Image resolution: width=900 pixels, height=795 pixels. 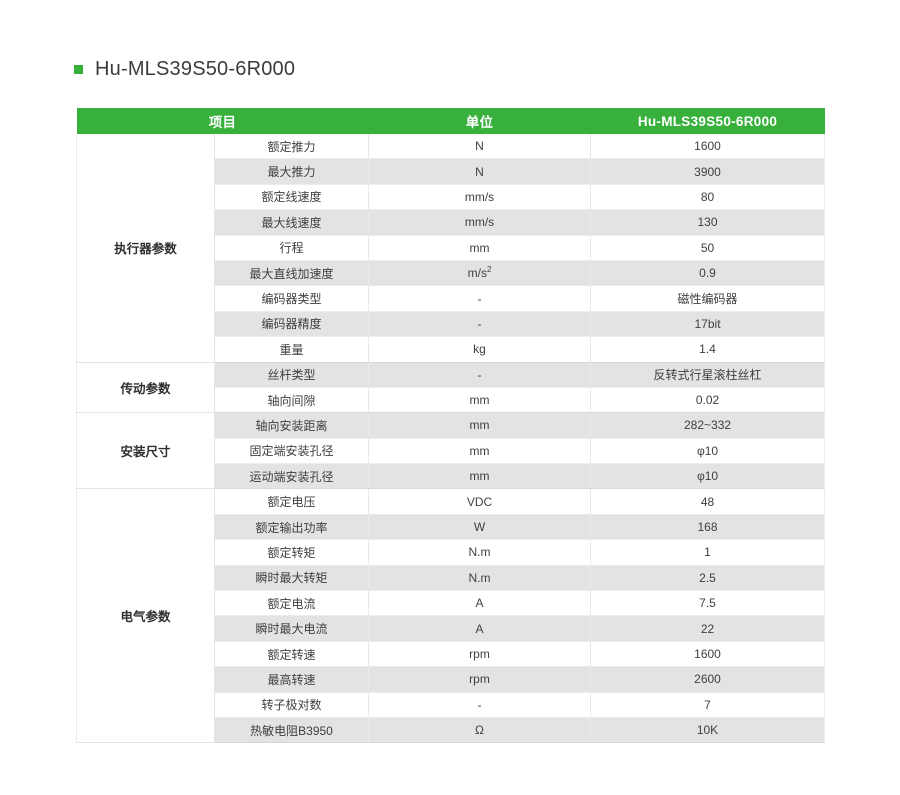 What do you see at coordinates (292, 147) in the screenshot?
I see `row-item-label: 额定推力` at bounding box center [292, 147].